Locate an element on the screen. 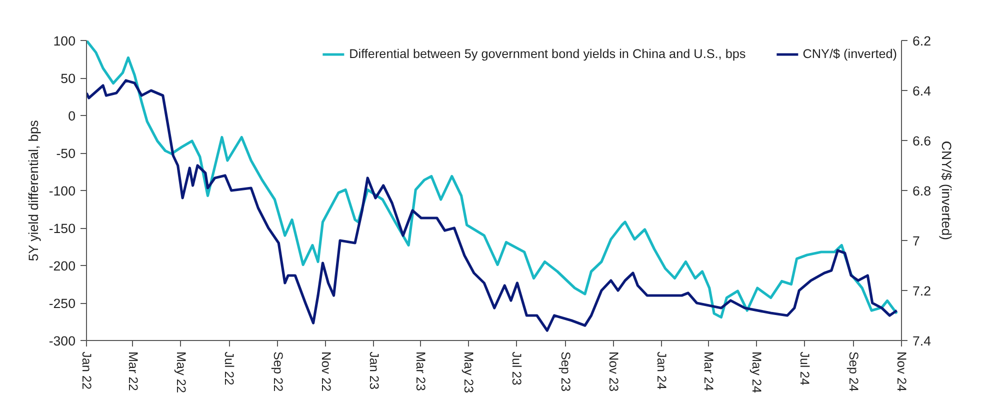 The width and height of the screenshot is (982, 403). x-tick-label: Mar 22 is located at coordinates (133, 371).